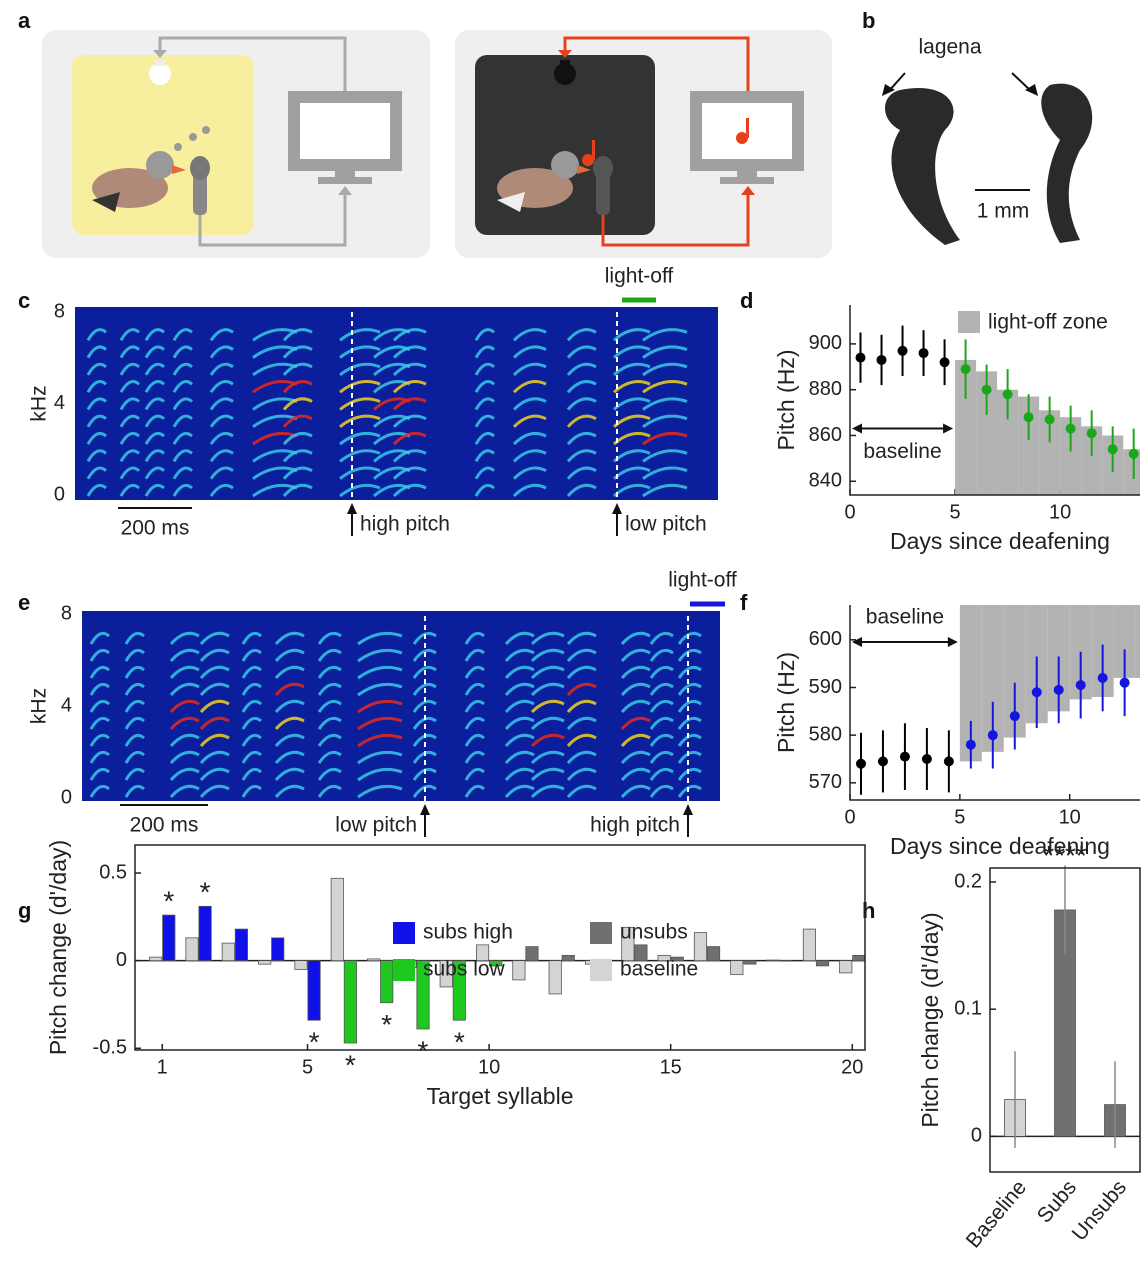  What do you see at coordinates (39, 403) in the screenshot?
I see `y-axis-label: kHz` at bounding box center [39, 403].